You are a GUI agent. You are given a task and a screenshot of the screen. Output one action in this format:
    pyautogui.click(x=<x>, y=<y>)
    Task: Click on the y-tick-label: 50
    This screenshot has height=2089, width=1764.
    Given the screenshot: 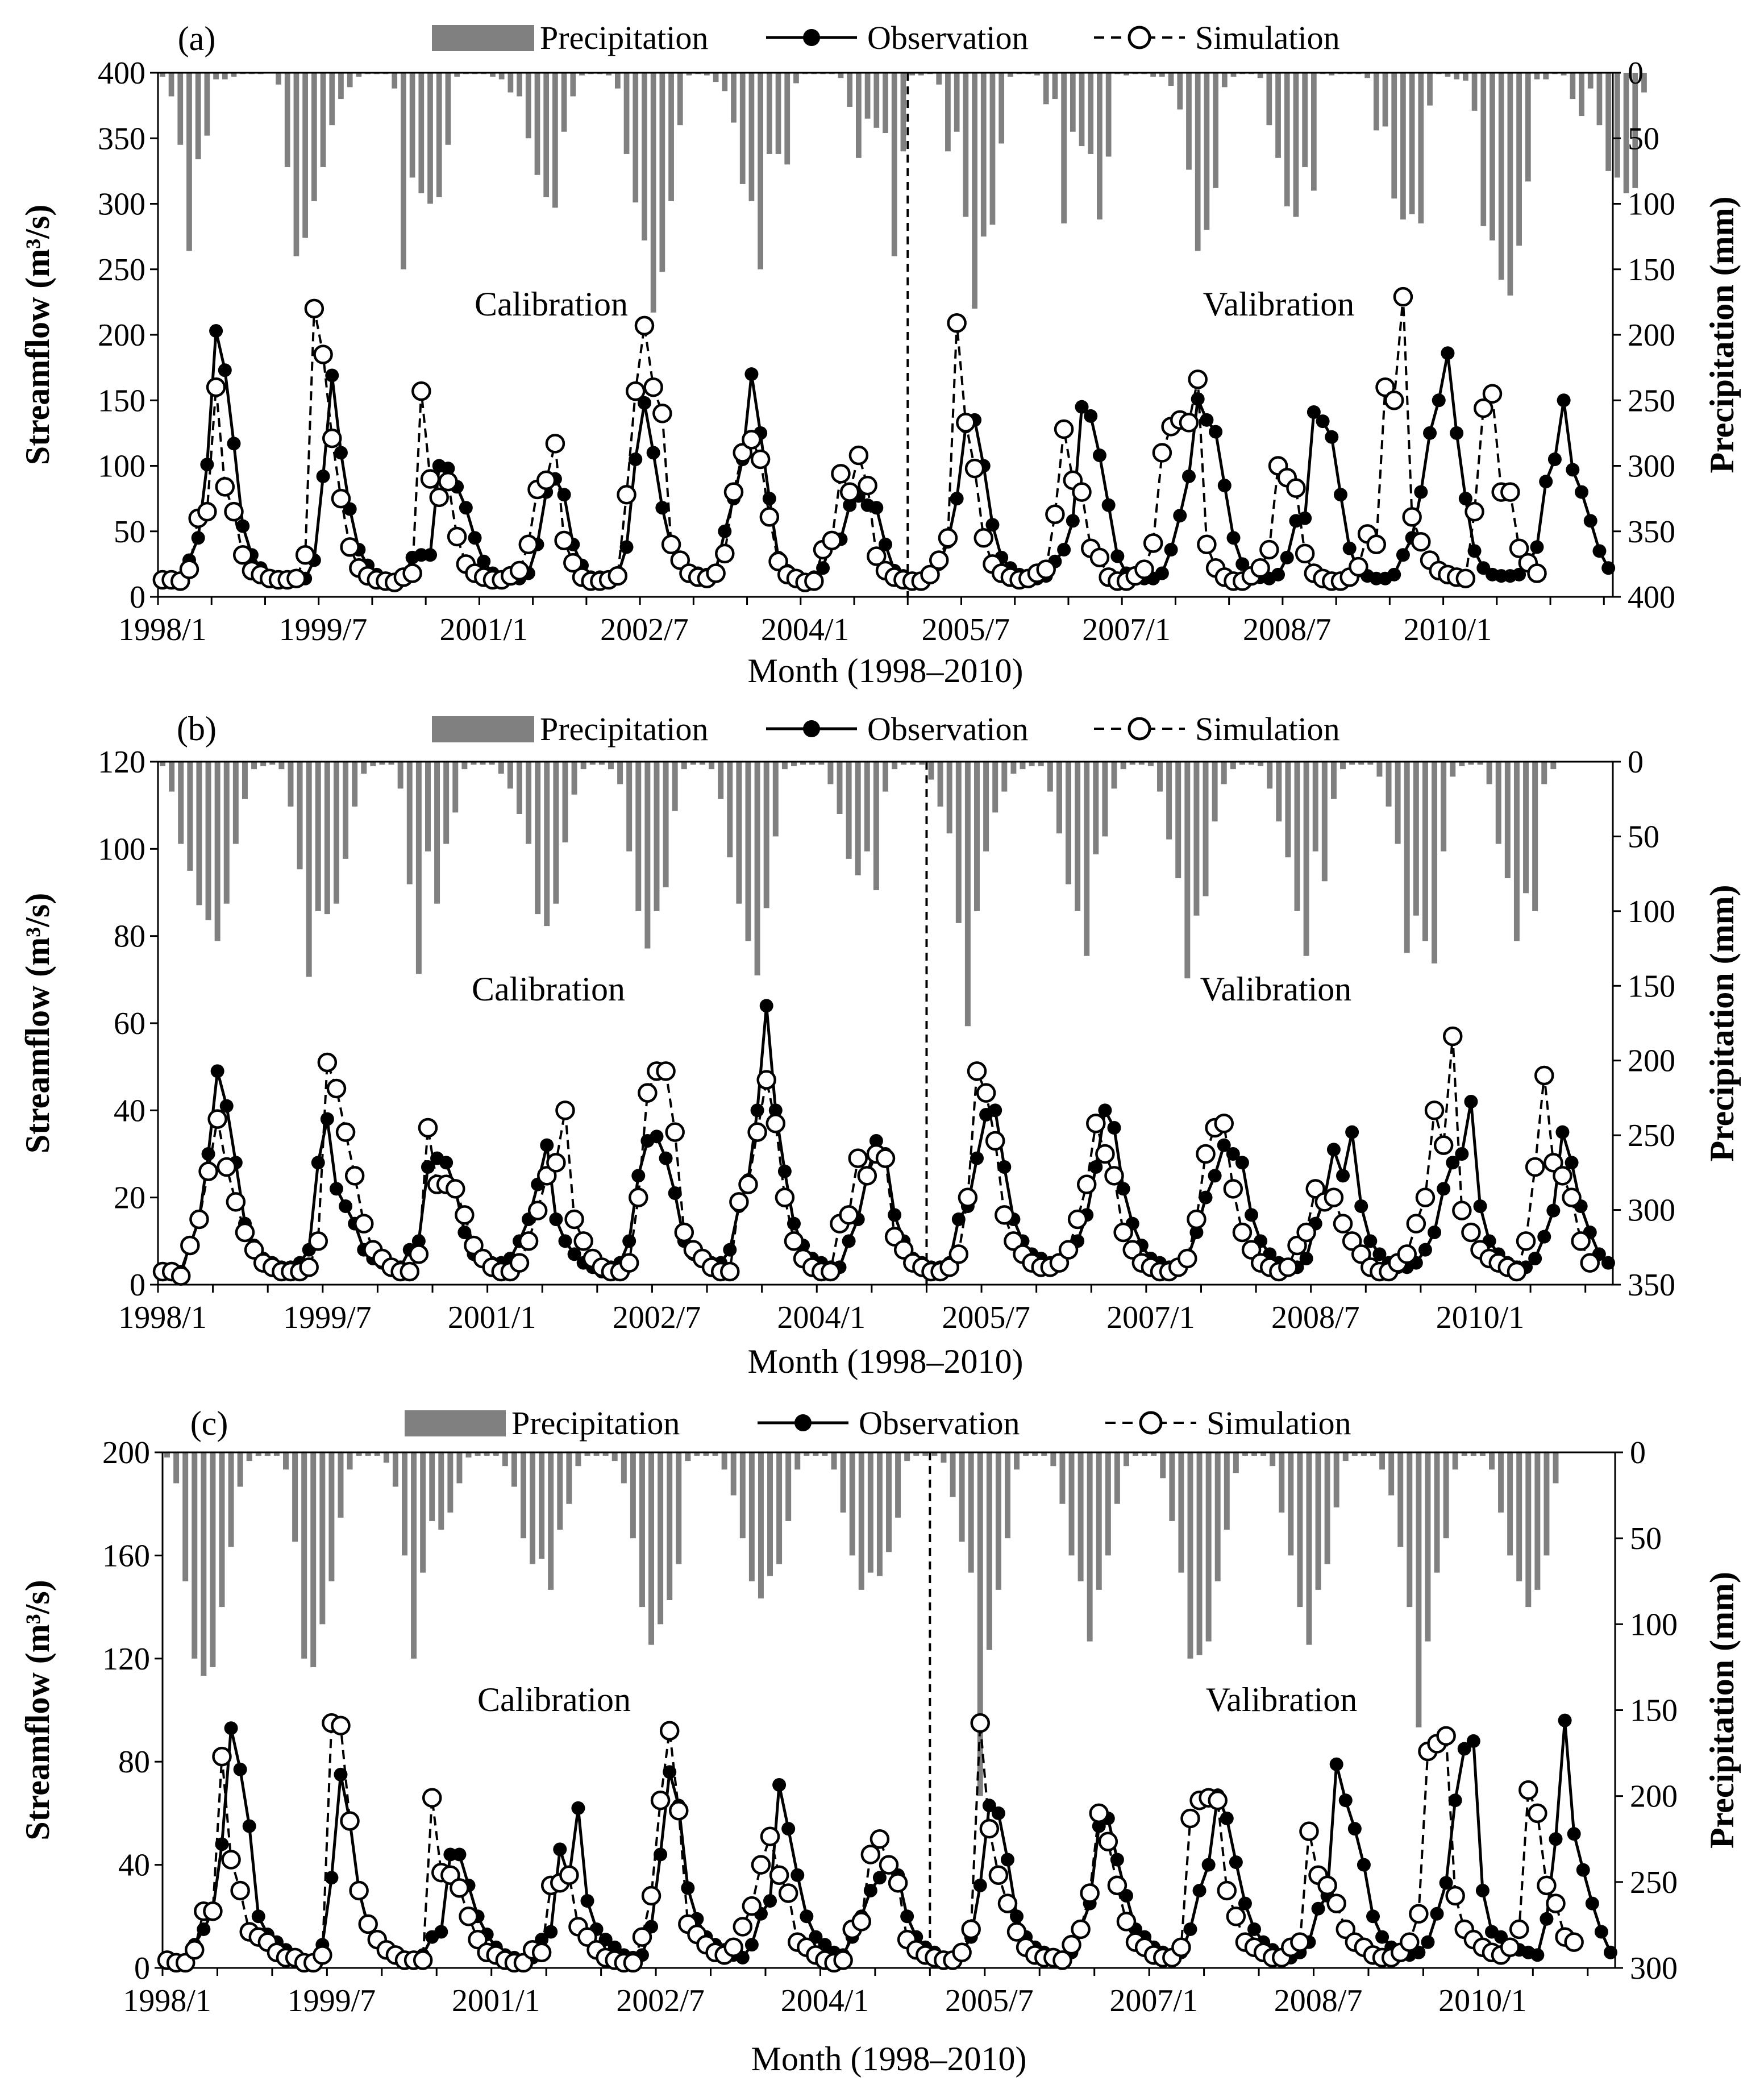 What is the action you would take?
    pyautogui.click(x=129, y=532)
    